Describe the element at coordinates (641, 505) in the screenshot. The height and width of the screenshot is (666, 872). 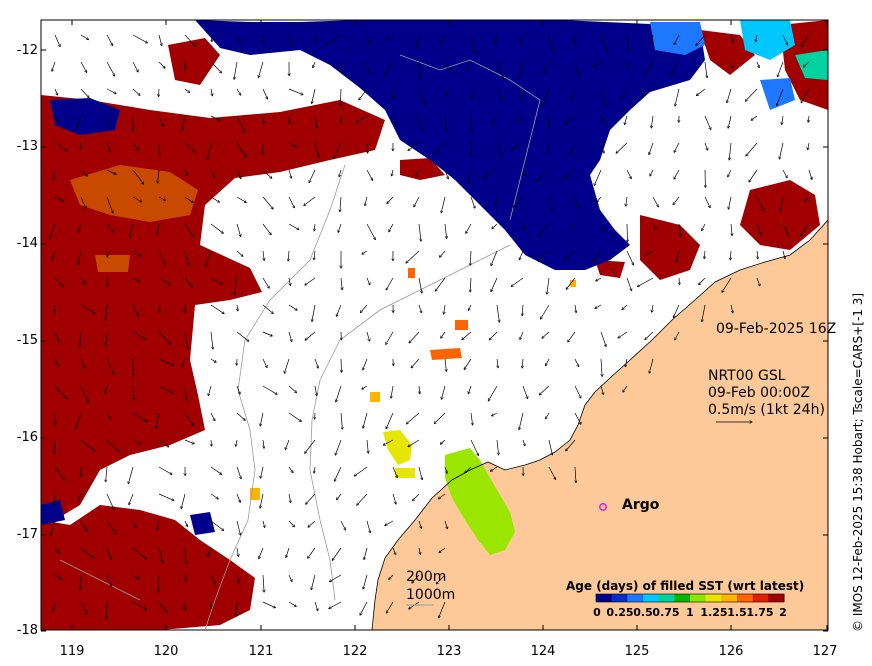
I see `argo-label: Argo` at that location.